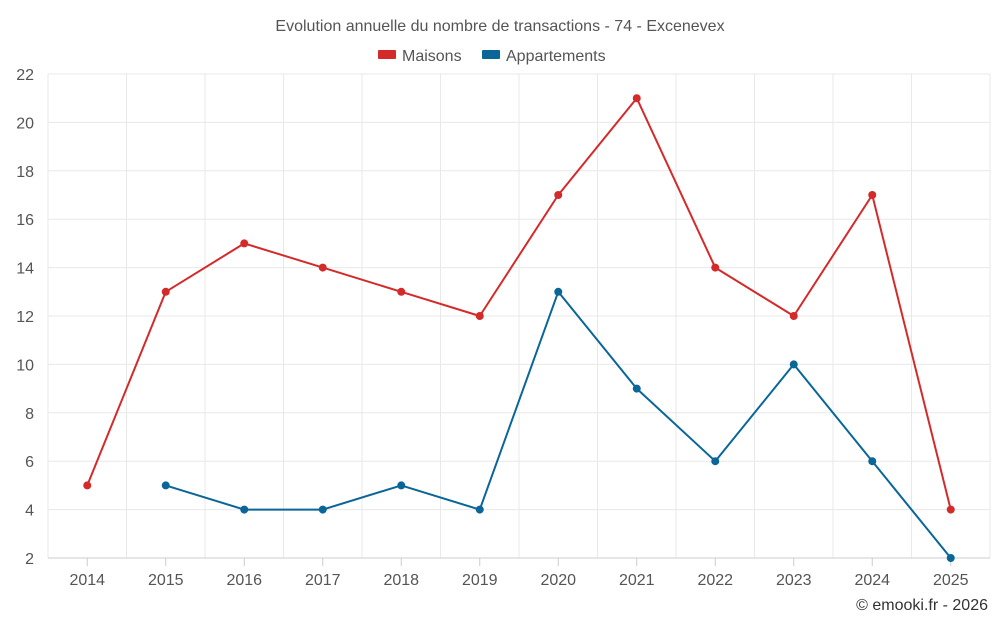  What do you see at coordinates (323, 580) in the screenshot?
I see `x-tick-label: 2017` at bounding box center [323, 580].